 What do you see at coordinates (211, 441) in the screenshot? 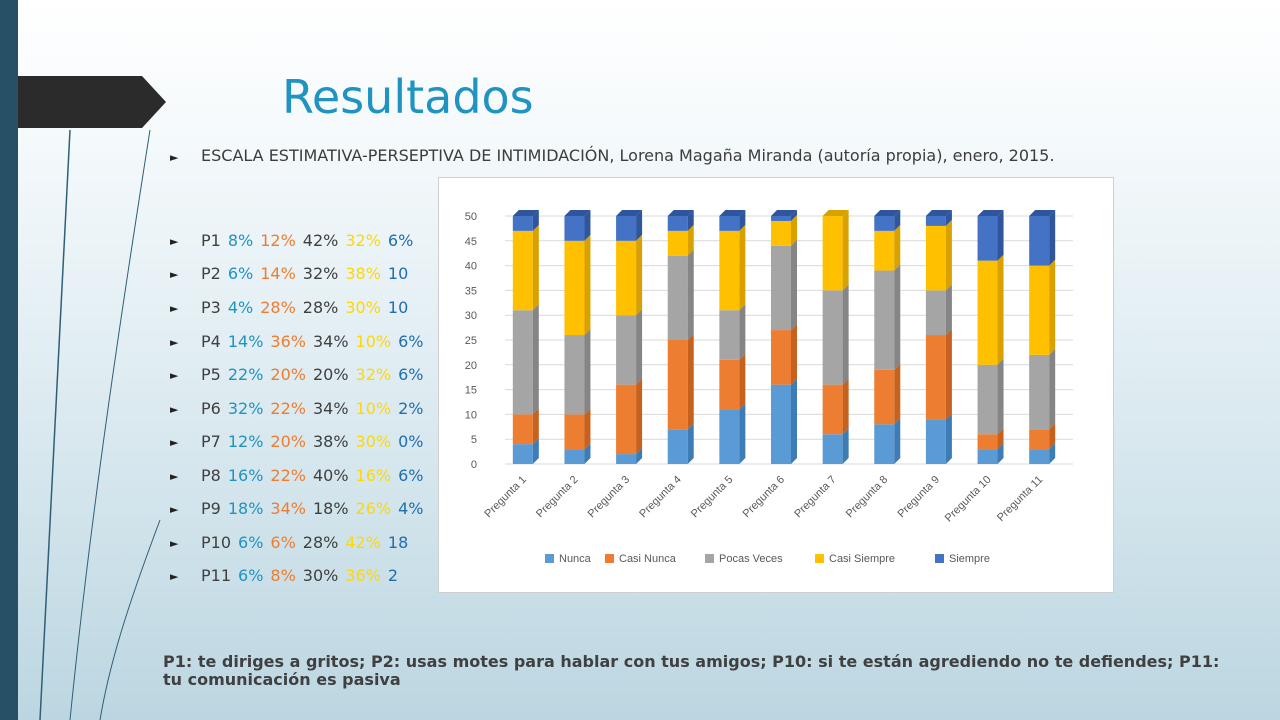
I see `row-label: P7` at bounding box center [211, 441].